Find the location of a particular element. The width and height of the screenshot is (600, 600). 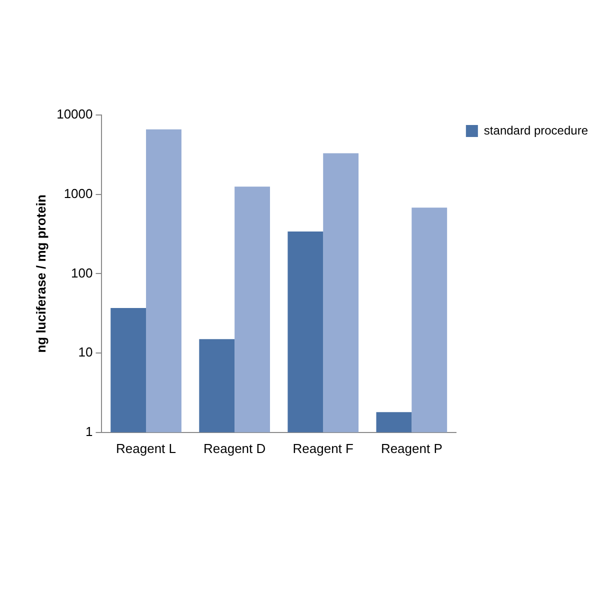

y-tick-label: 1 is located at coordinates (89, 431).